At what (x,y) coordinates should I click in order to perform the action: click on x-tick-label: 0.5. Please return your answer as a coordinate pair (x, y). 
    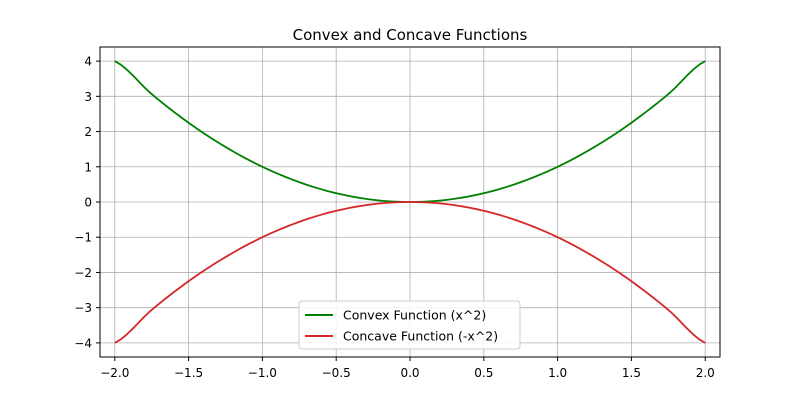
    Looking at the image, I should click on (483, 373).